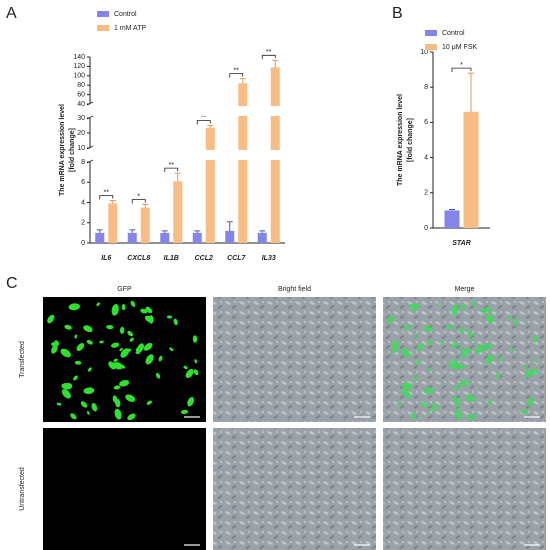  I want to click on y-tick-label: 2, so click(426, 193).